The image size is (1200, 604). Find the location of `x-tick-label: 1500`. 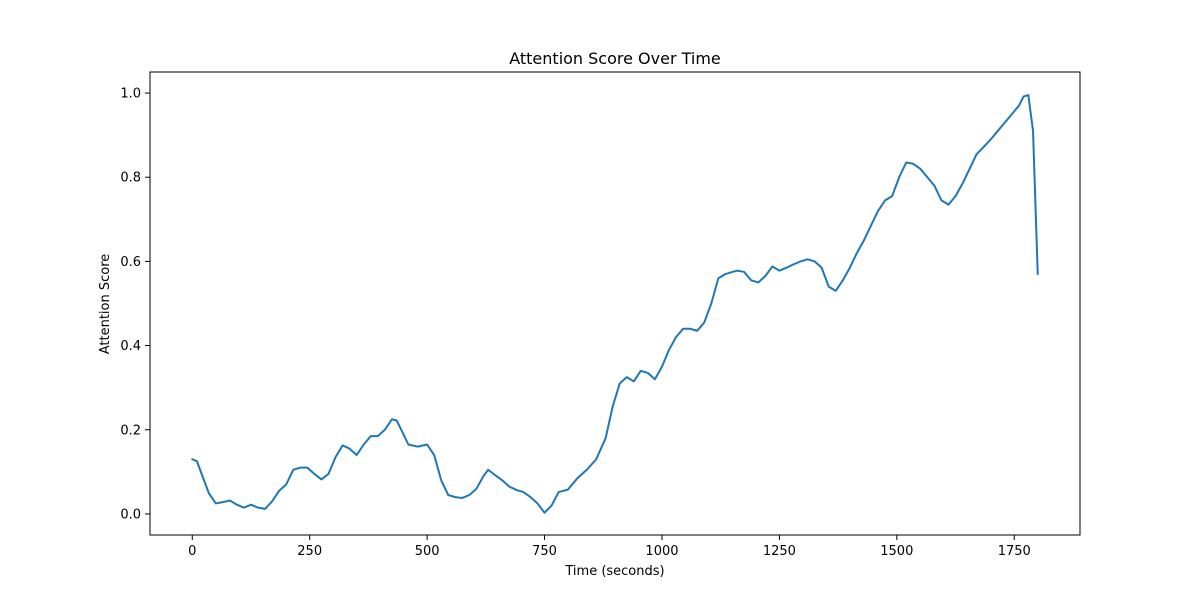

x-tick-label: 1500 is located at coordinates (896, 551).